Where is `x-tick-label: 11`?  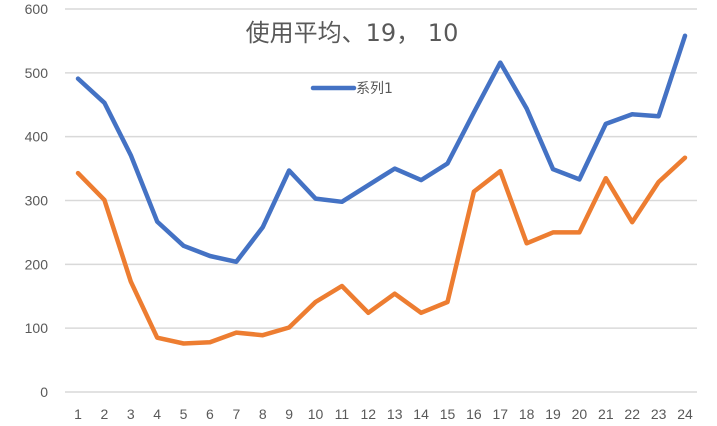
x-tick-label: 11 is located at coordinates (342, 414).